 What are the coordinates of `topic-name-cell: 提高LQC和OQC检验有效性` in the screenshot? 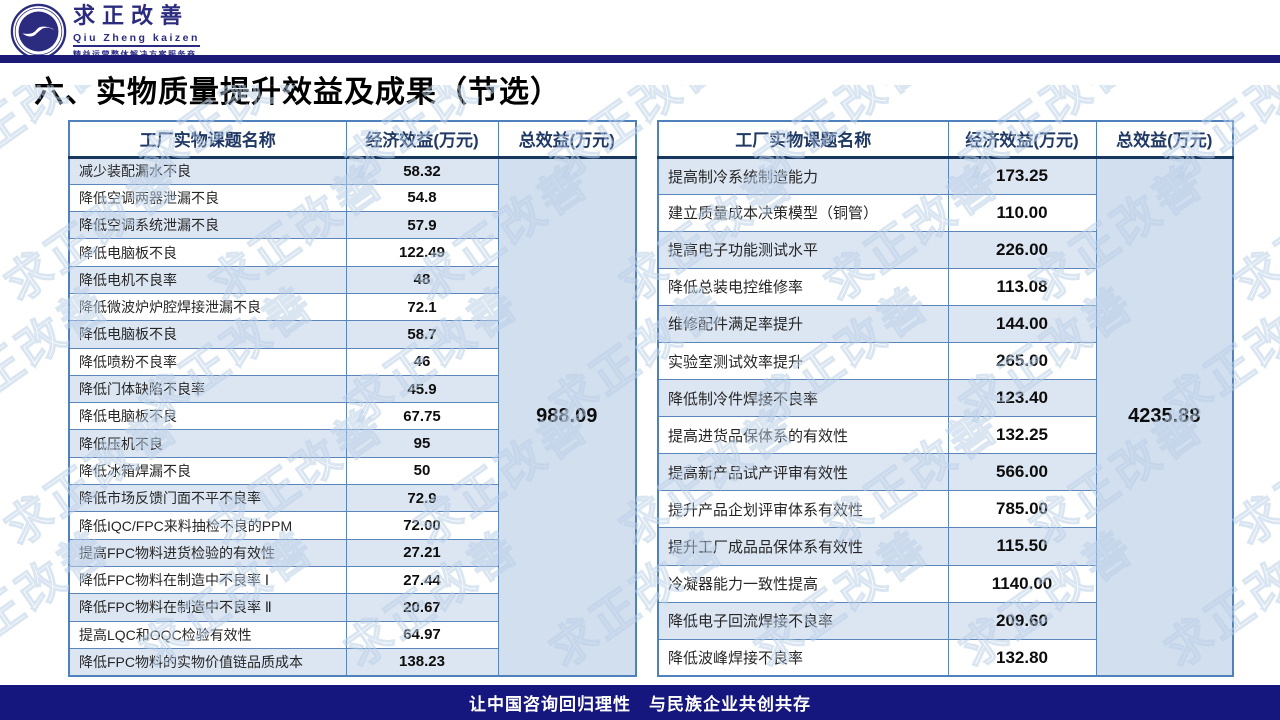 It's located at (207, 634).